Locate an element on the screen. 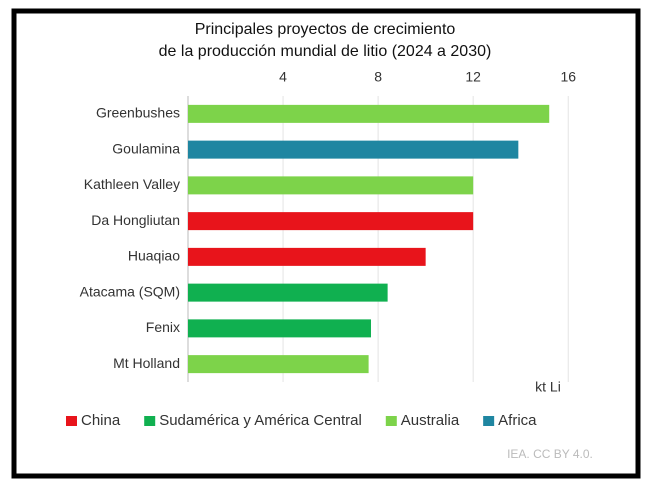 This screenshot has height=489, width=652. y-tick-label: Fenix is located at coordinates (163, 327).